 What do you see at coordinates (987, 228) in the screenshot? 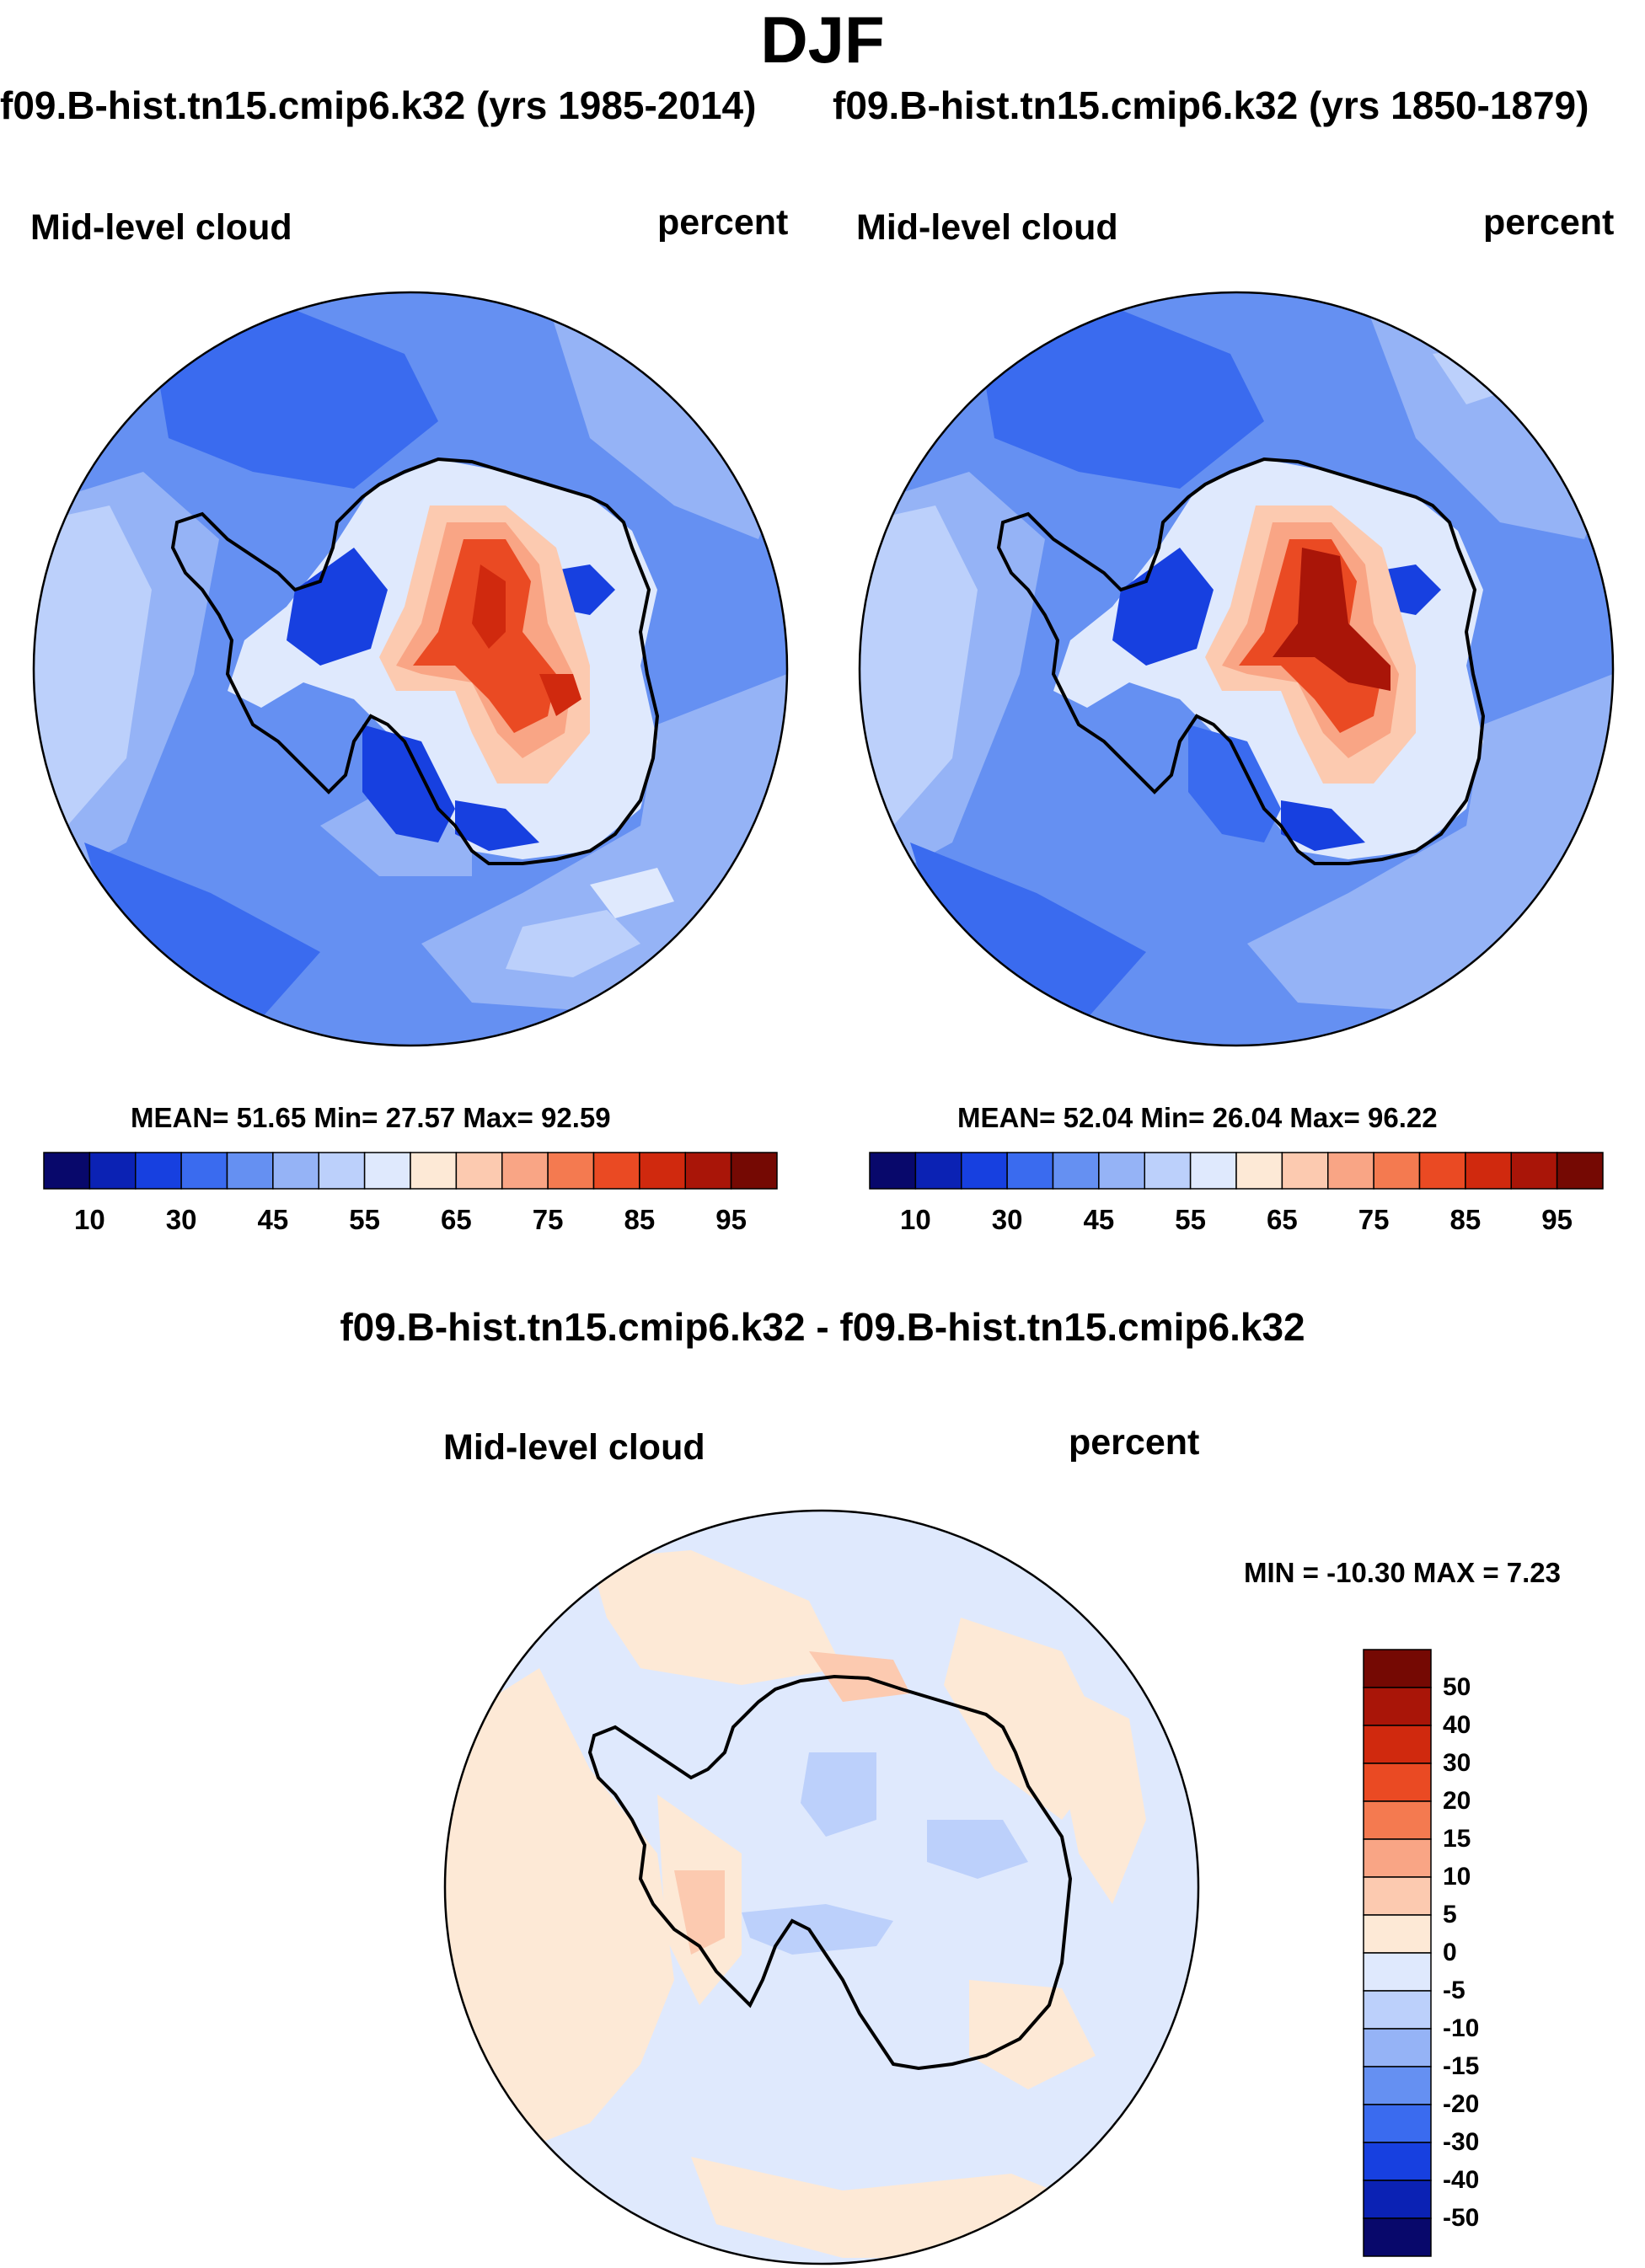
I see `variable-label-right: Mid-level cloud` at bounding box center [987, 228].